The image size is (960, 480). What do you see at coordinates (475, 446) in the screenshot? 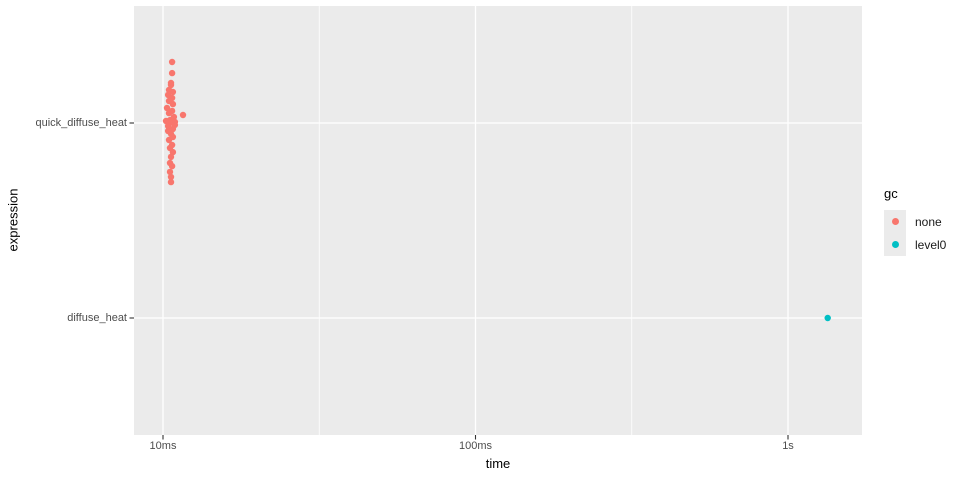
I see `x-tick-label-100ms: 100ms` at bounding box center [475, 446].